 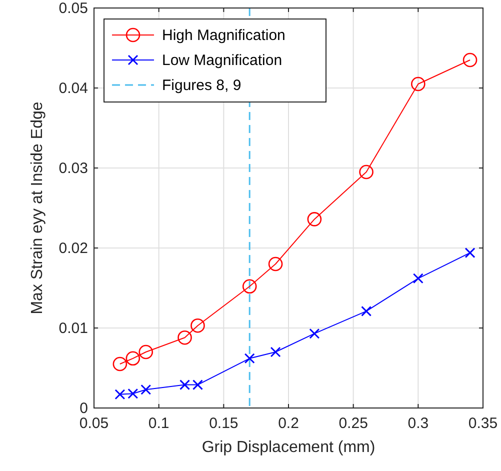 I want to click on x-tick-label: 0.15, so click(x=223, y=423).